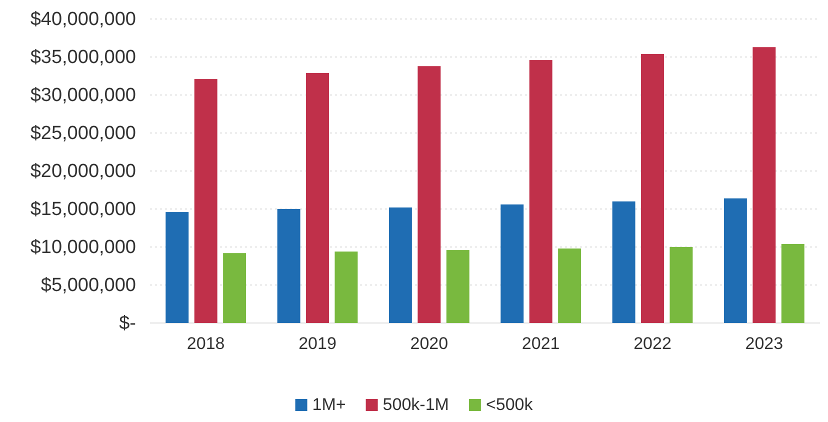  What do you see at coordinates (88, 285) in the screenshot?
I see `y-tick-label: $5,000,000` at bounding box center [88, 285].